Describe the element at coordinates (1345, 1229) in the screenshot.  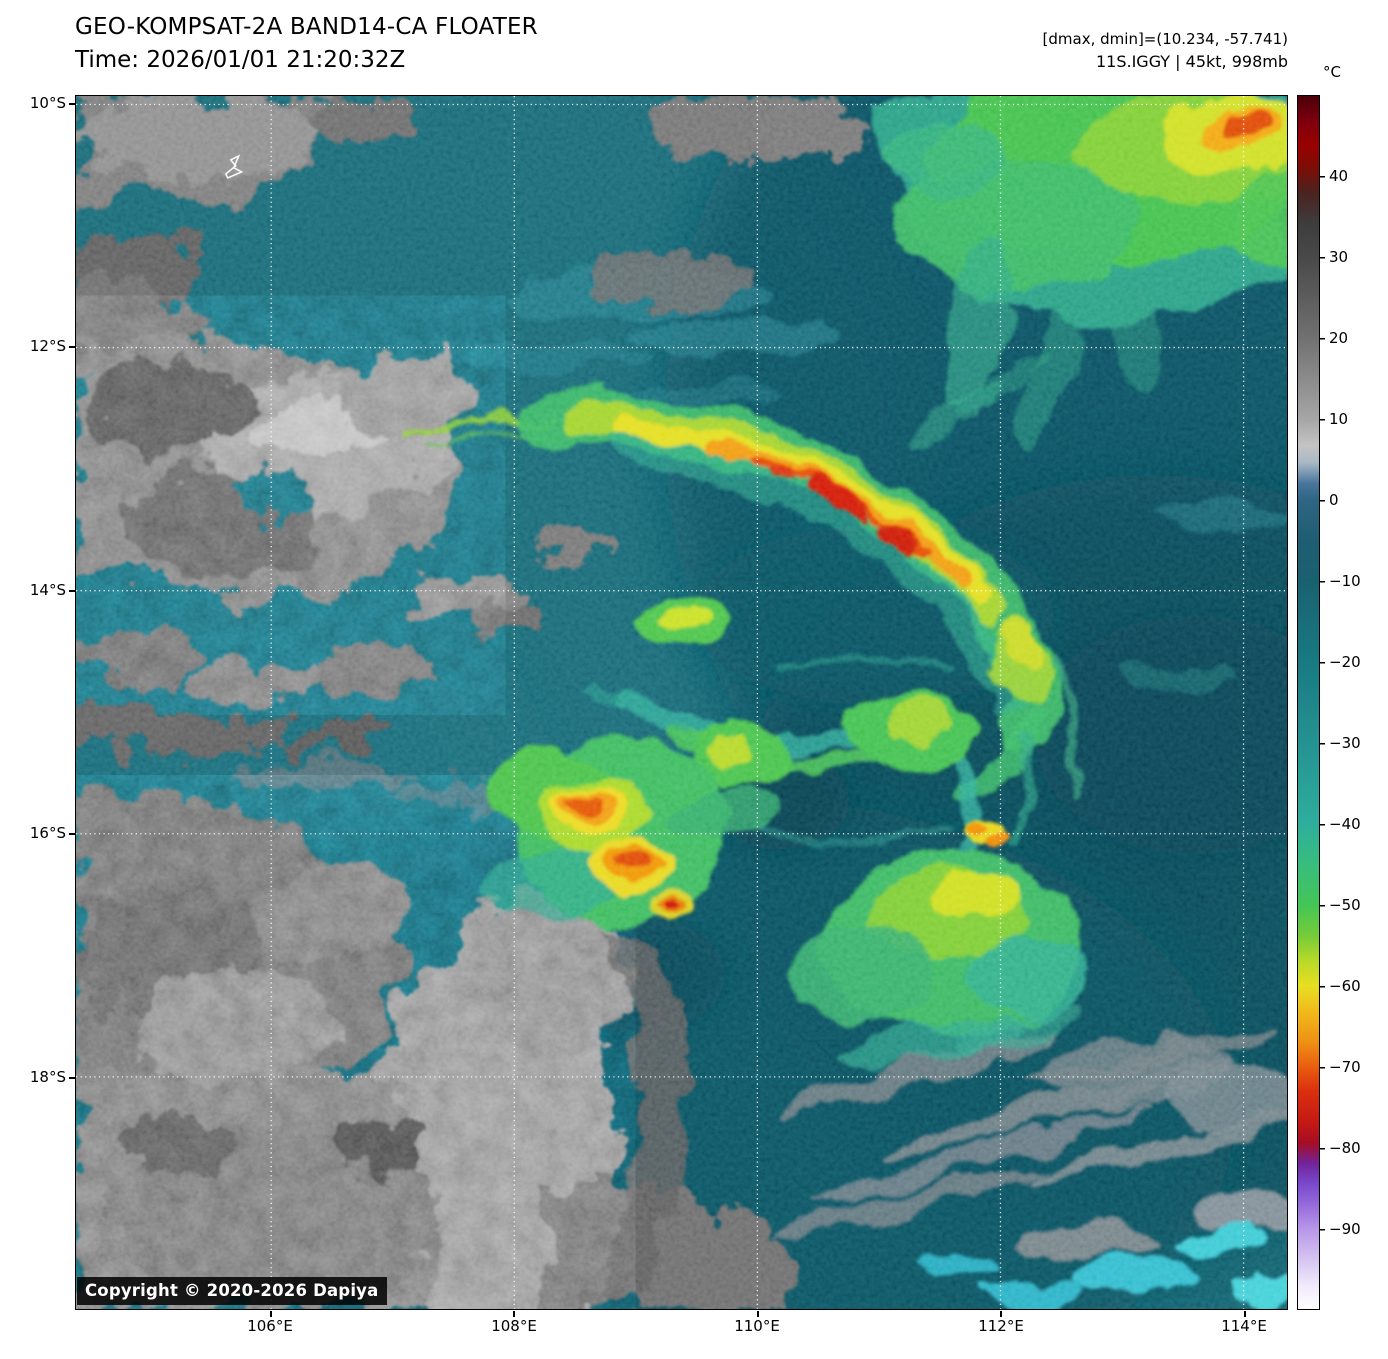
I see `colorbar-tick-label: −90` at that location.